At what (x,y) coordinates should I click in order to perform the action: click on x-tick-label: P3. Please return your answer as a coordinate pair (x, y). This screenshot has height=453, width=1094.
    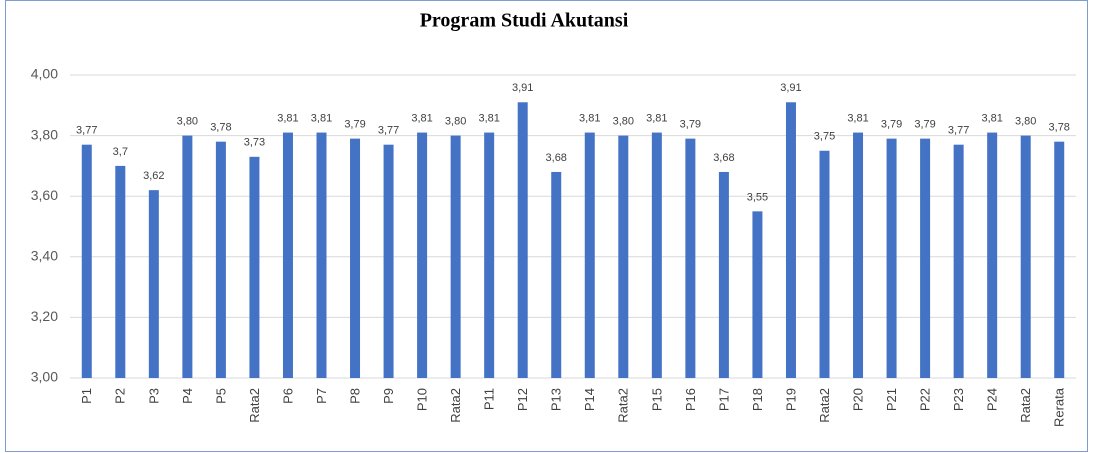
    Looking at the image, I should click on (153, 396).